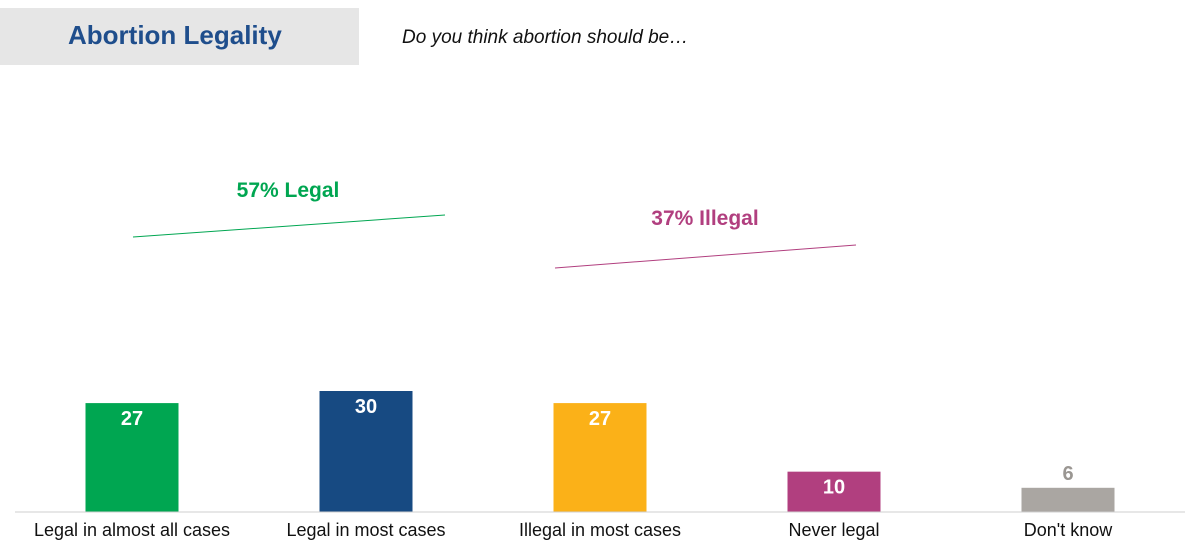  What do you see at coordinates (366, 407) in the screenshot?
I see `bar-value-label-1: 30` at bounding box center [366, 407].